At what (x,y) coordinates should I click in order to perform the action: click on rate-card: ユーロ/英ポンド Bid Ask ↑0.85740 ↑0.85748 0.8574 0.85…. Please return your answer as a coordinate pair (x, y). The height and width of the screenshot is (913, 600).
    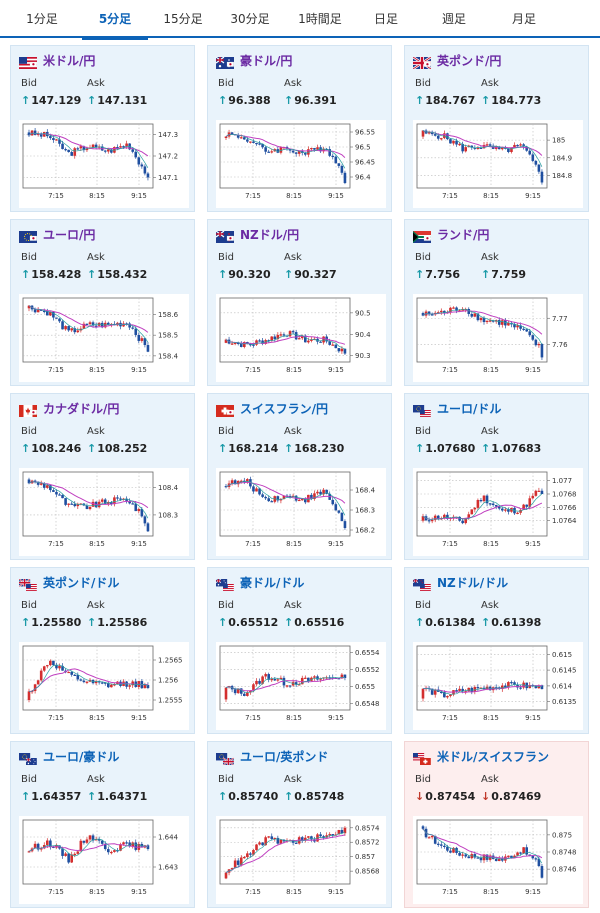
    Looking at the image, I should click on (299, 824).